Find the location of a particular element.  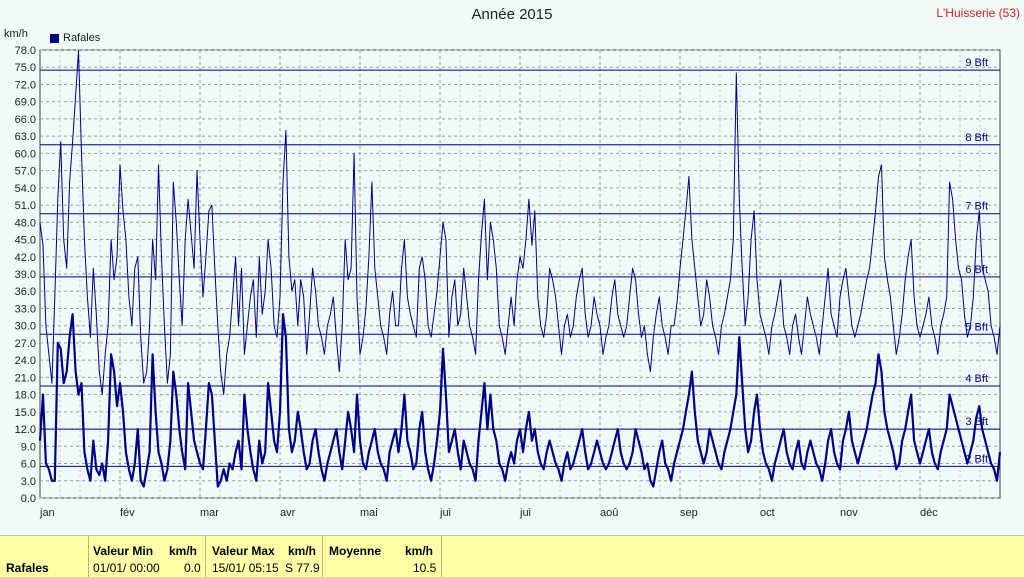

y-tick-label: 57.0 is located at coordinates (25, 172).